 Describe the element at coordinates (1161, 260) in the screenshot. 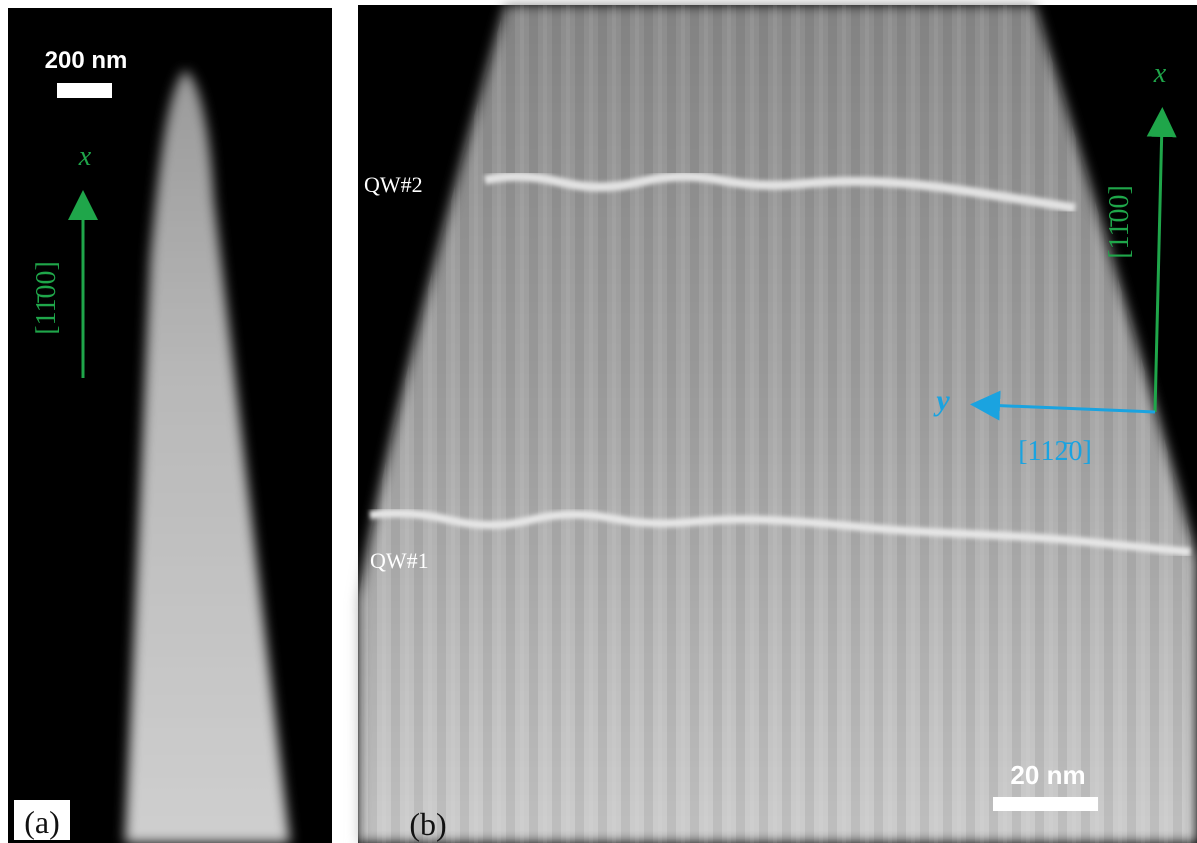

I see `x-arrow` at that location.